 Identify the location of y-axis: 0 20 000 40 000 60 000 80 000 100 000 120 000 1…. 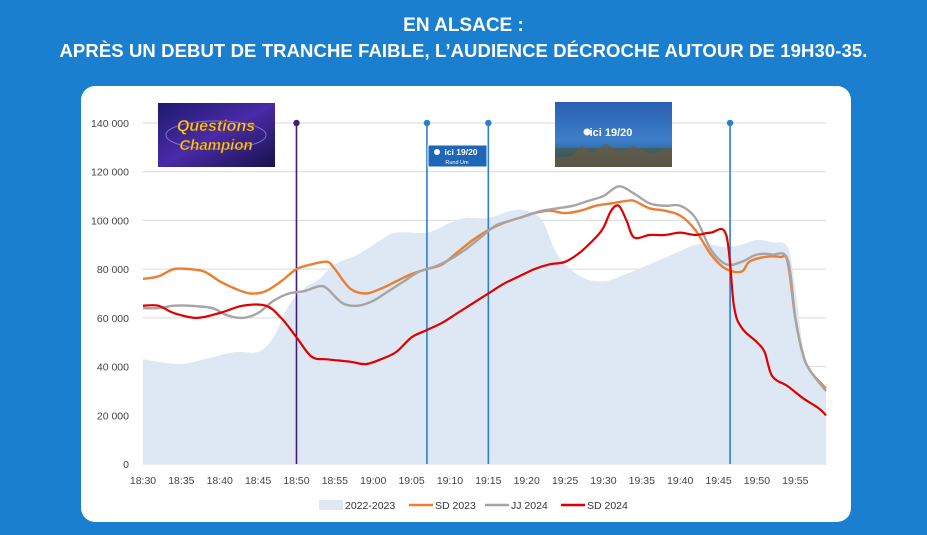
(110, 294).